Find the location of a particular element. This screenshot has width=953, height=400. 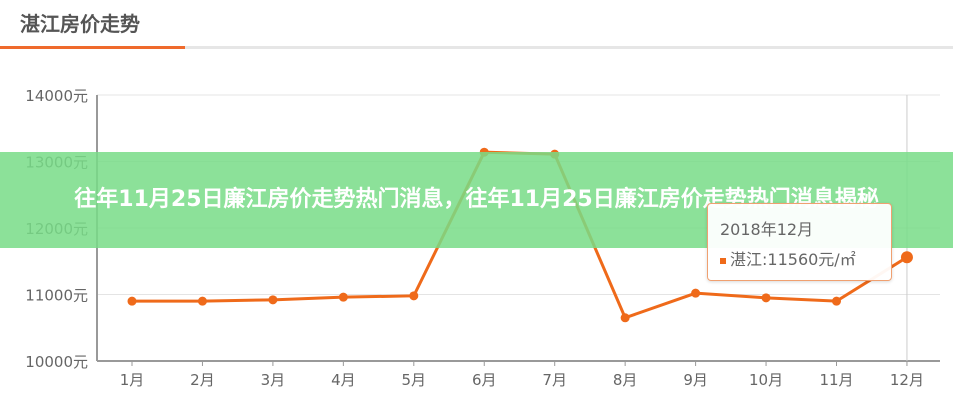

x-tick-label: 3月 is located at coordinates (273, 380).